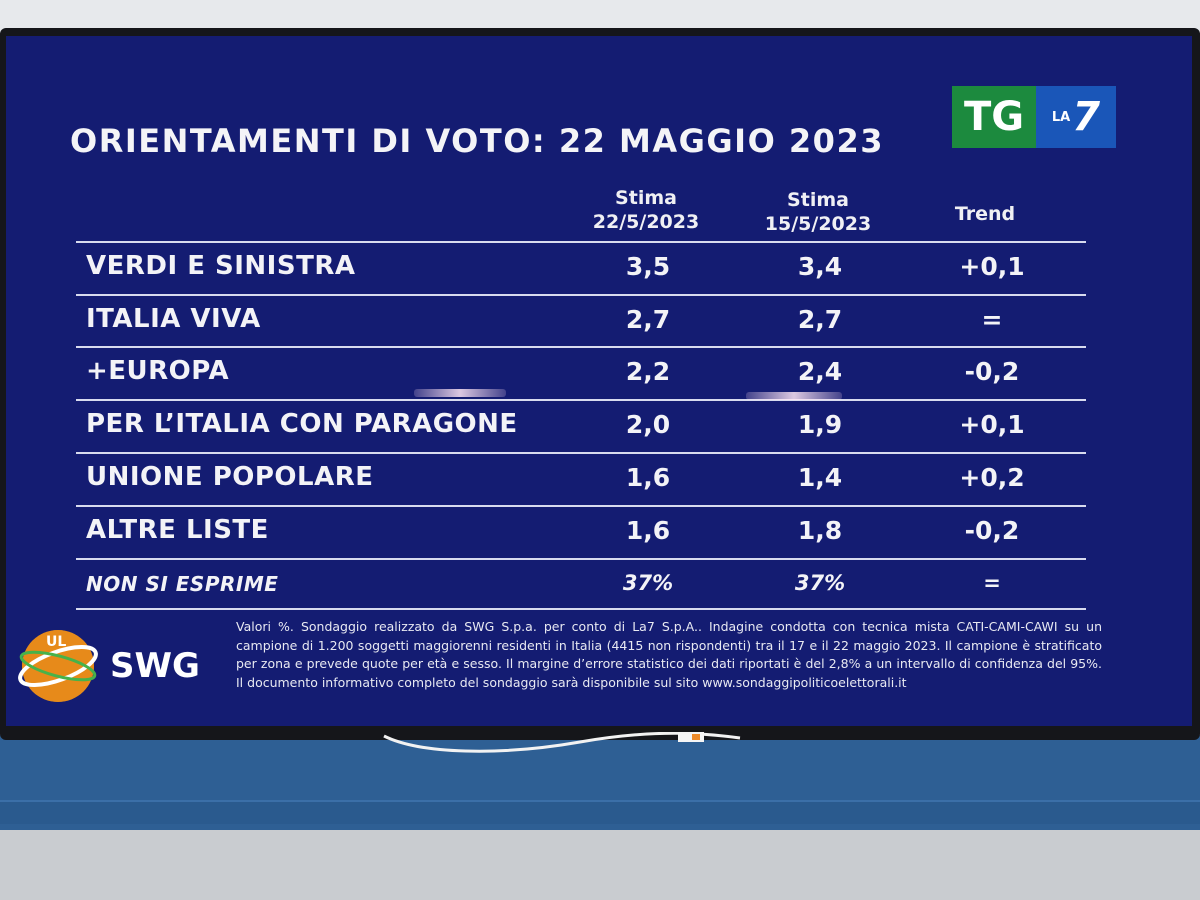  Describe the element at coordinates (820, 266) in the screenshot. I see `value-previous: 3,4` at that location.